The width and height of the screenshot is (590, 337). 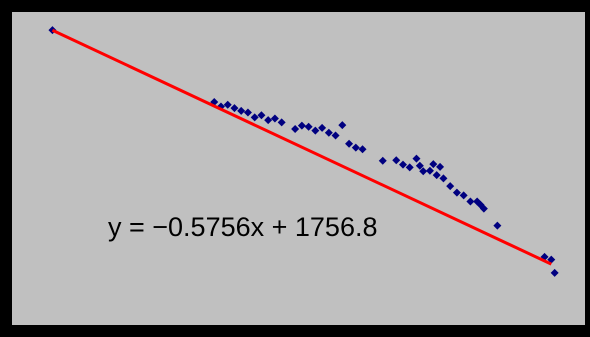 What do you see at coordinates (243, 227) in the screenshot?
I see `trendline-equation-label: y = −0.5756x + 1756.8` at bounding box center [243, 227].